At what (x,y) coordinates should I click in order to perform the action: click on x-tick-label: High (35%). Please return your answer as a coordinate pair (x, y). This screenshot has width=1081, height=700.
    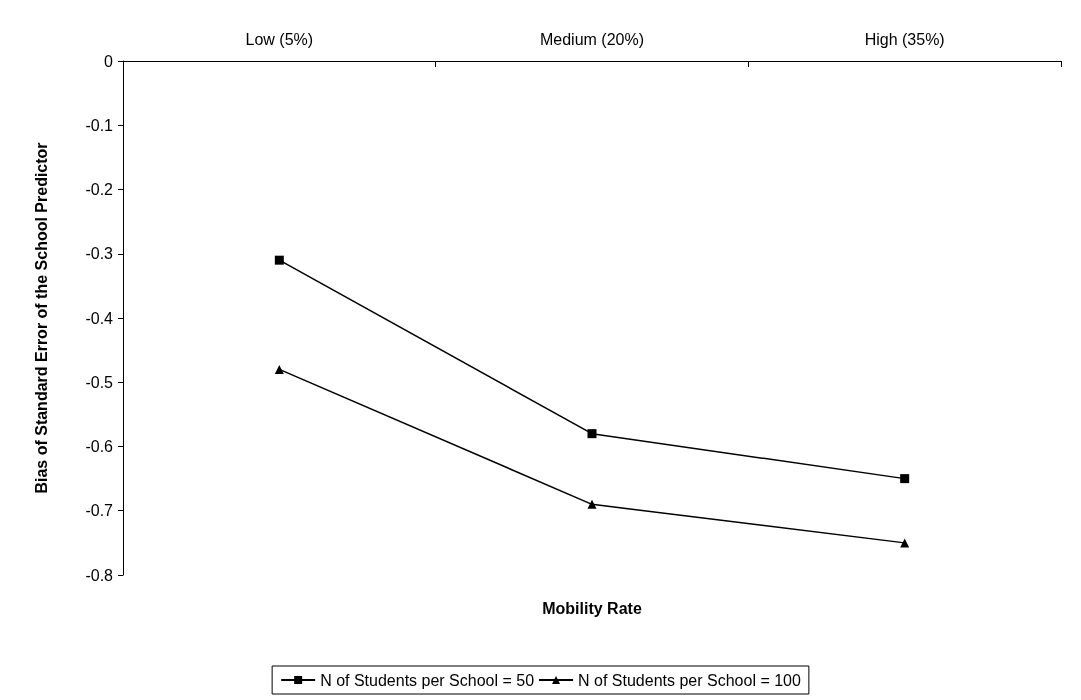
    Looking at the image, I should click on (904, 39).